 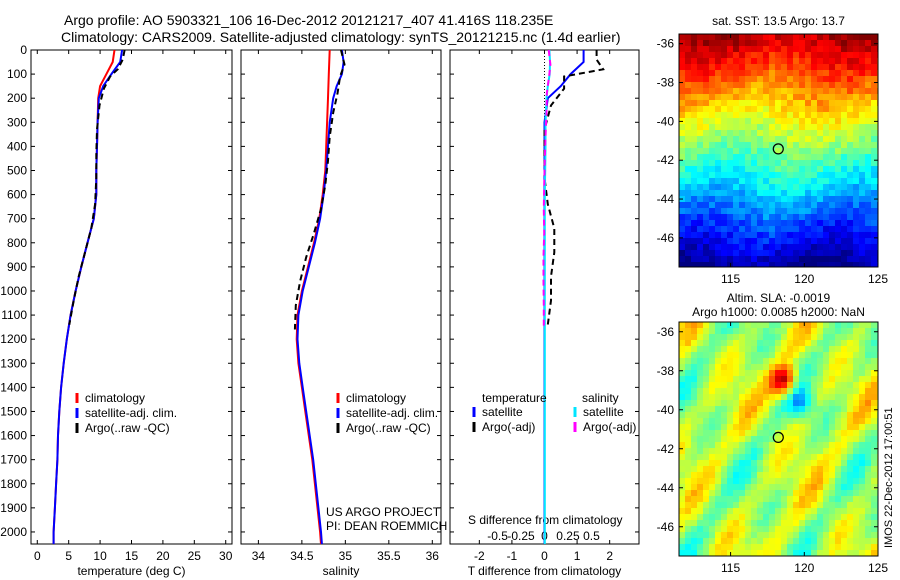 What do you see at coordinates (666, 199) in the screenshot?
I see `y-tick-label: -44` at bounding box center [666, 199].